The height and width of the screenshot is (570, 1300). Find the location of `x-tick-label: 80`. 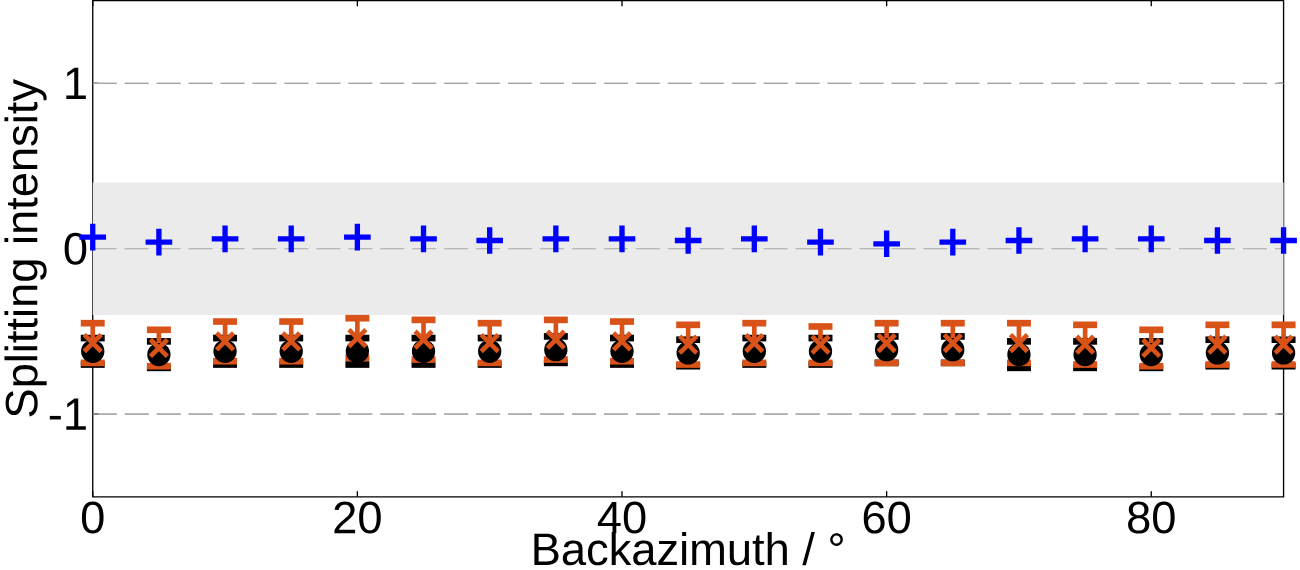

x-tick-label: 80 is located at coordinates (1151, 517).